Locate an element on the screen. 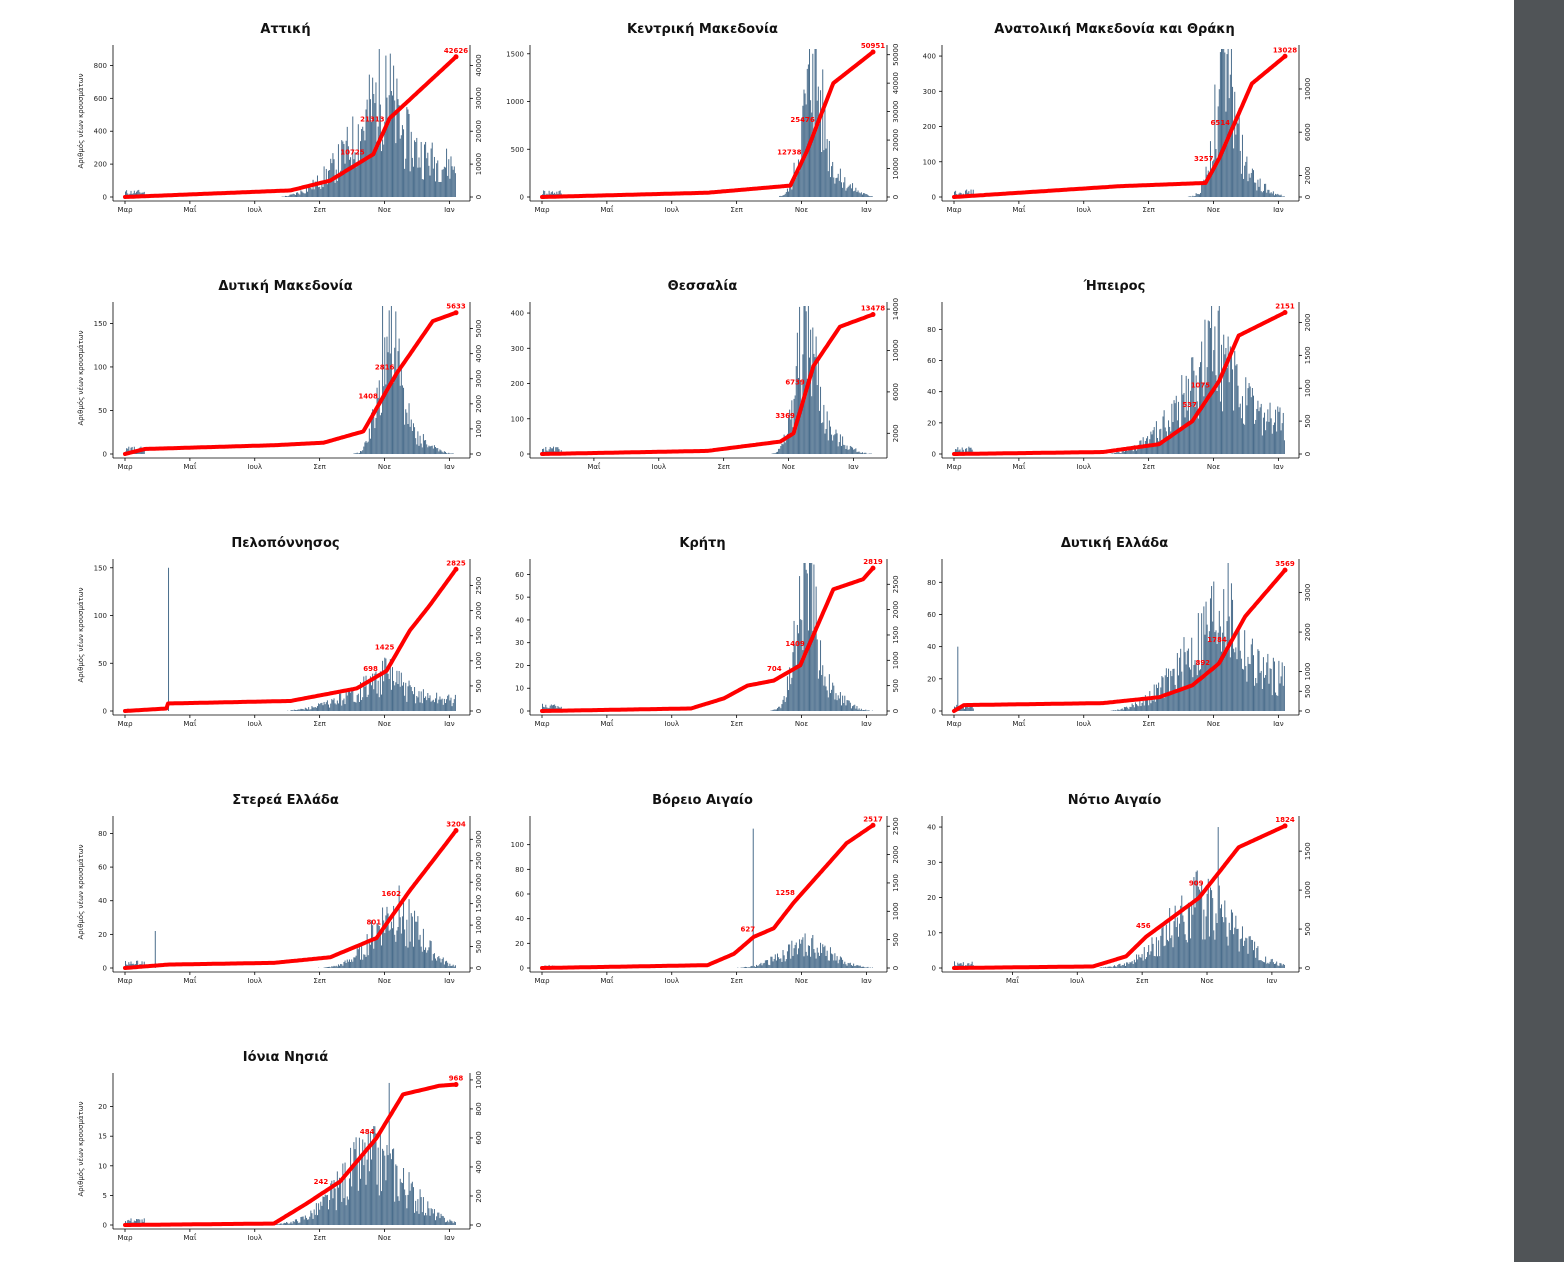 The height and width of the screenshot is (1266, 1564). y-tick-label-left: 0 is located at coordinates (522, 969).